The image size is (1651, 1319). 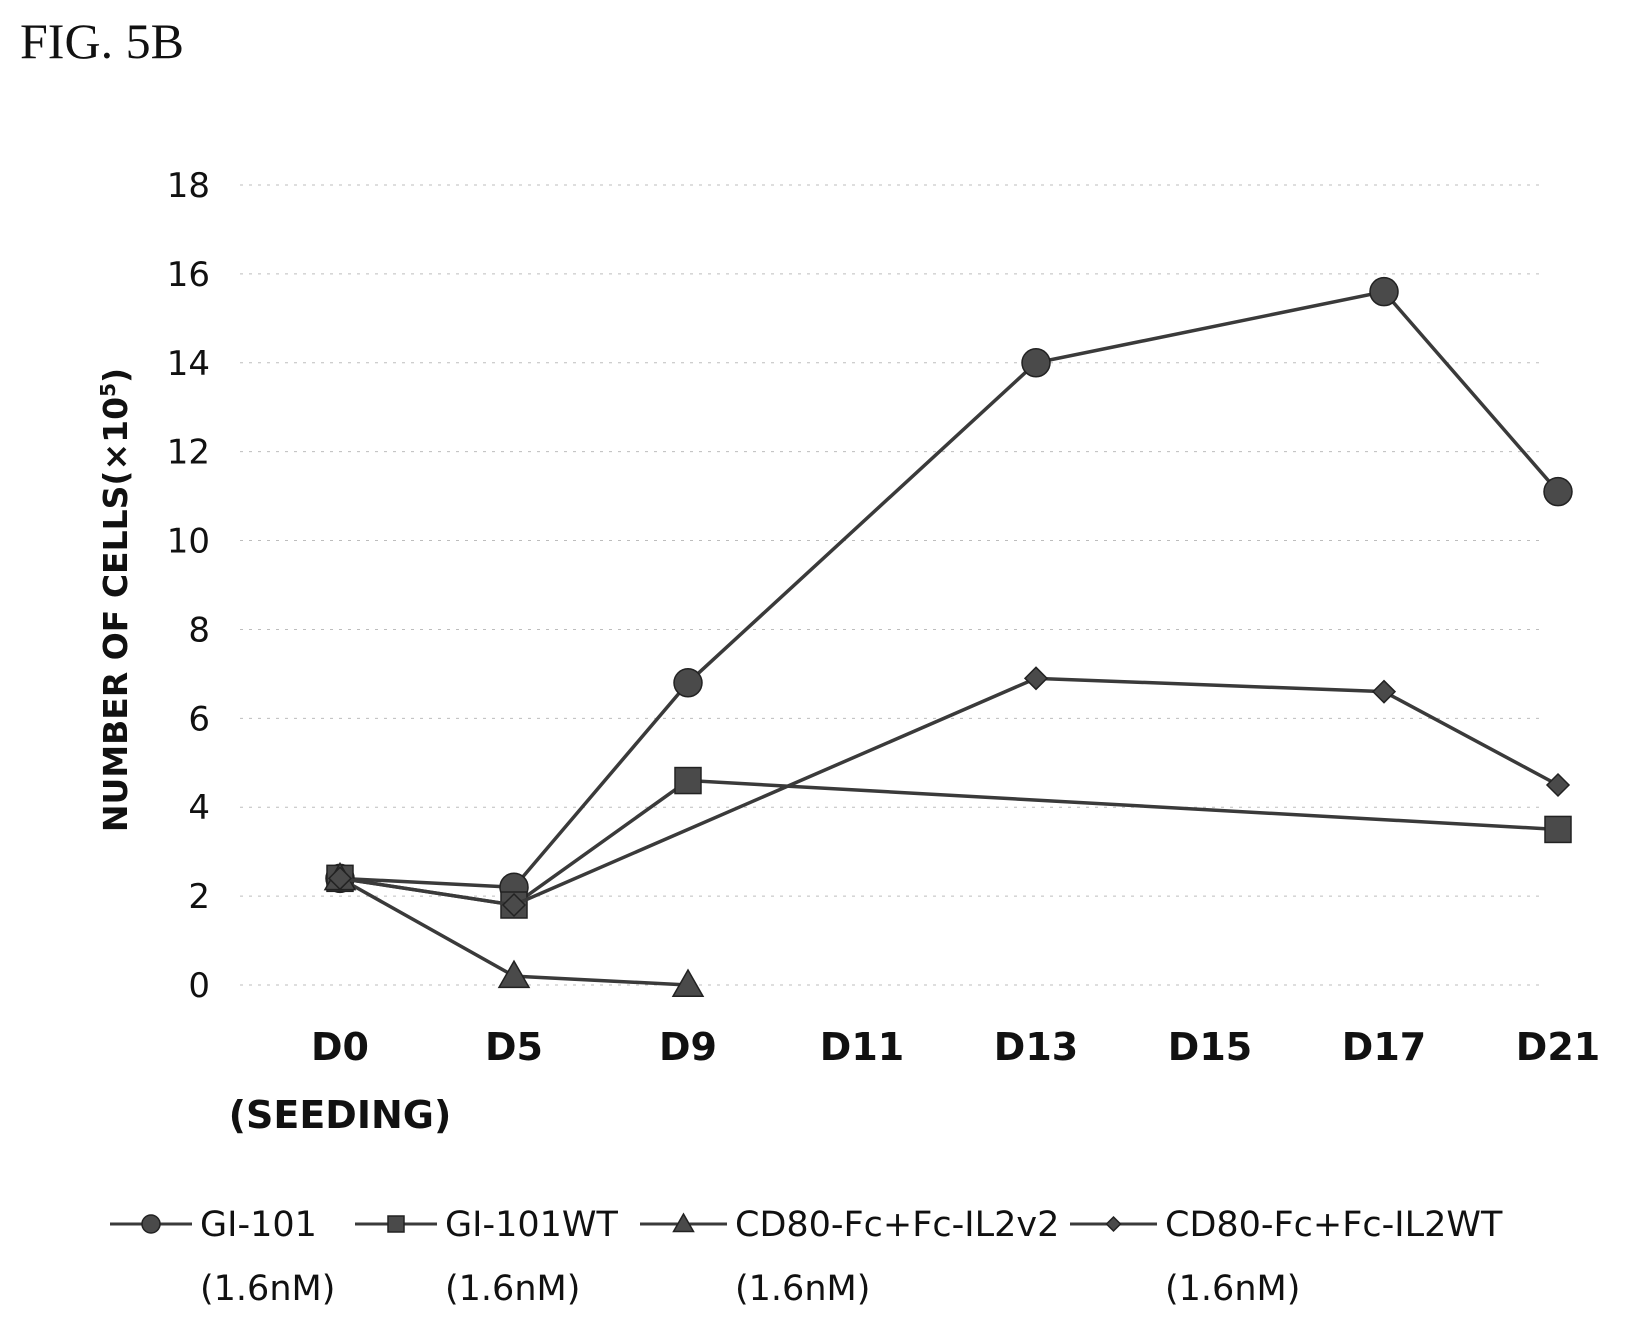 What do you see at coordinates (188, 275) in the screenshot?
I see `y-tick-label: 16` at bounding box center [188, 275].